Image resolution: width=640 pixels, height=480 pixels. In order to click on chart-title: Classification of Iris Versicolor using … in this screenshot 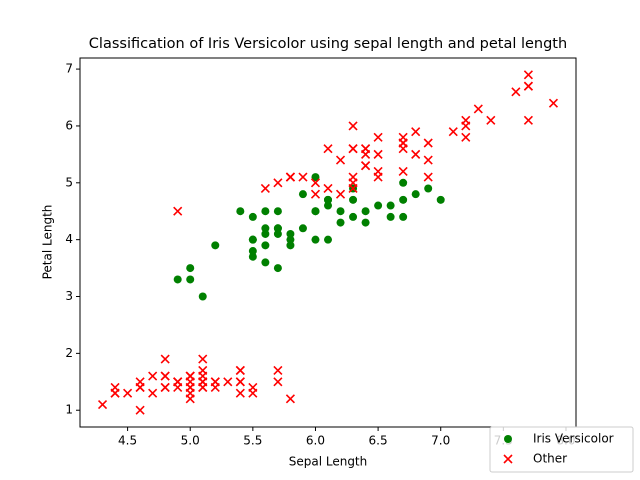, I will do `click(328, 44)`.